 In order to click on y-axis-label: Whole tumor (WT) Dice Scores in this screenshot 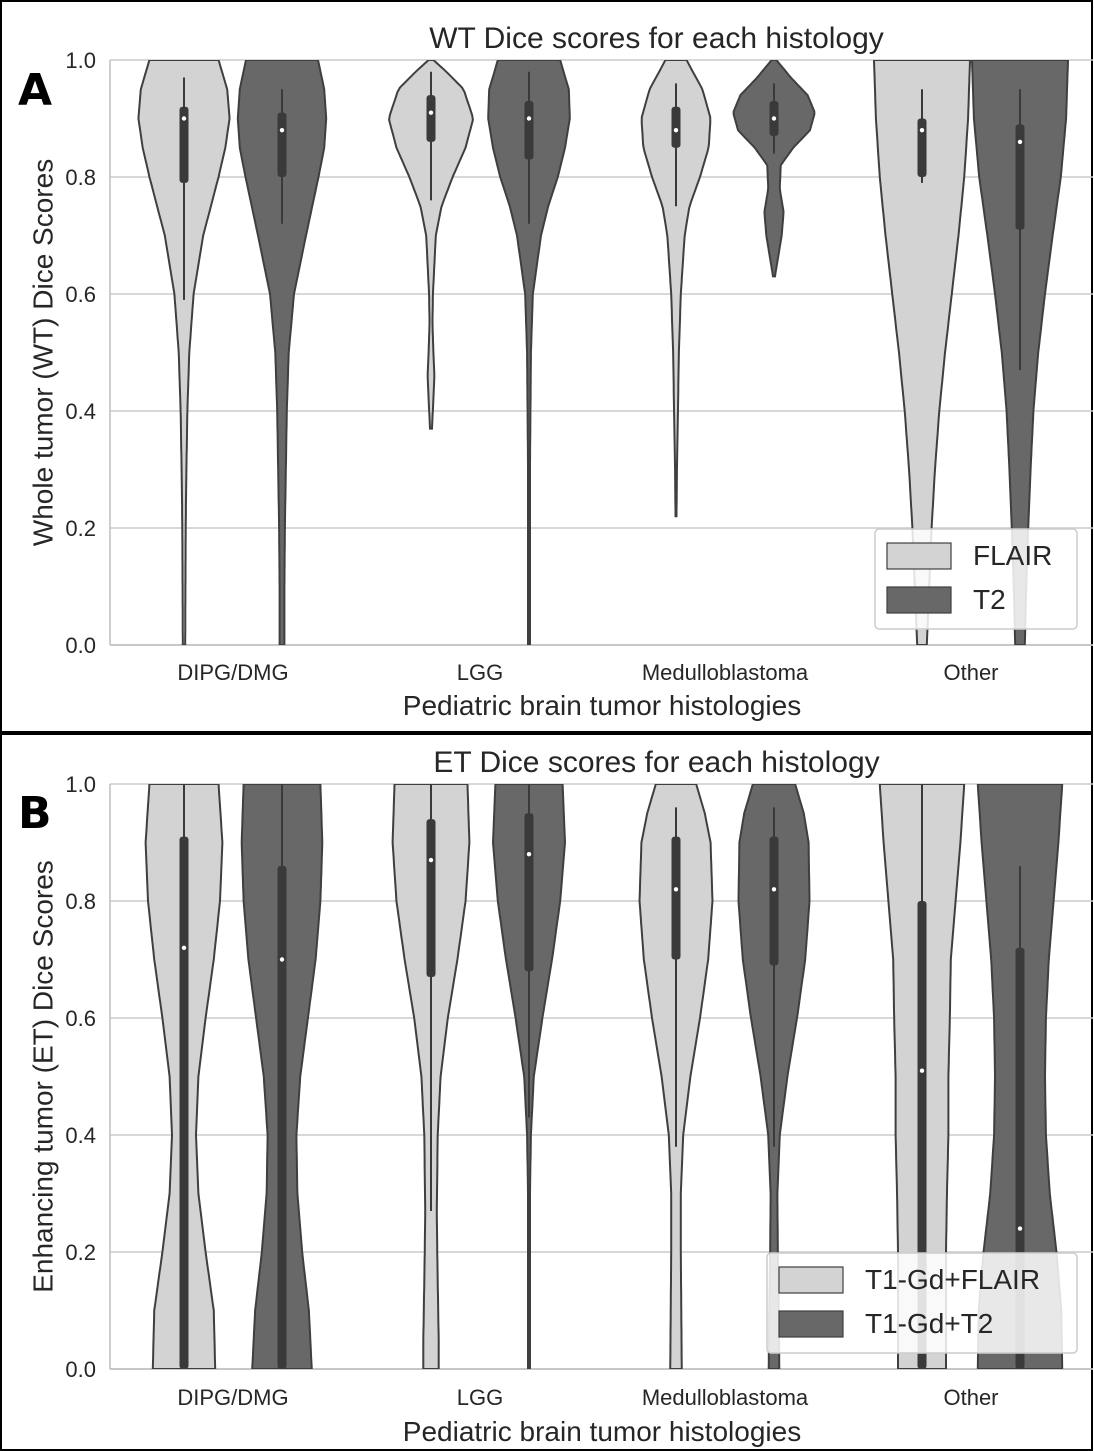, I will do `click(42, 352)`.